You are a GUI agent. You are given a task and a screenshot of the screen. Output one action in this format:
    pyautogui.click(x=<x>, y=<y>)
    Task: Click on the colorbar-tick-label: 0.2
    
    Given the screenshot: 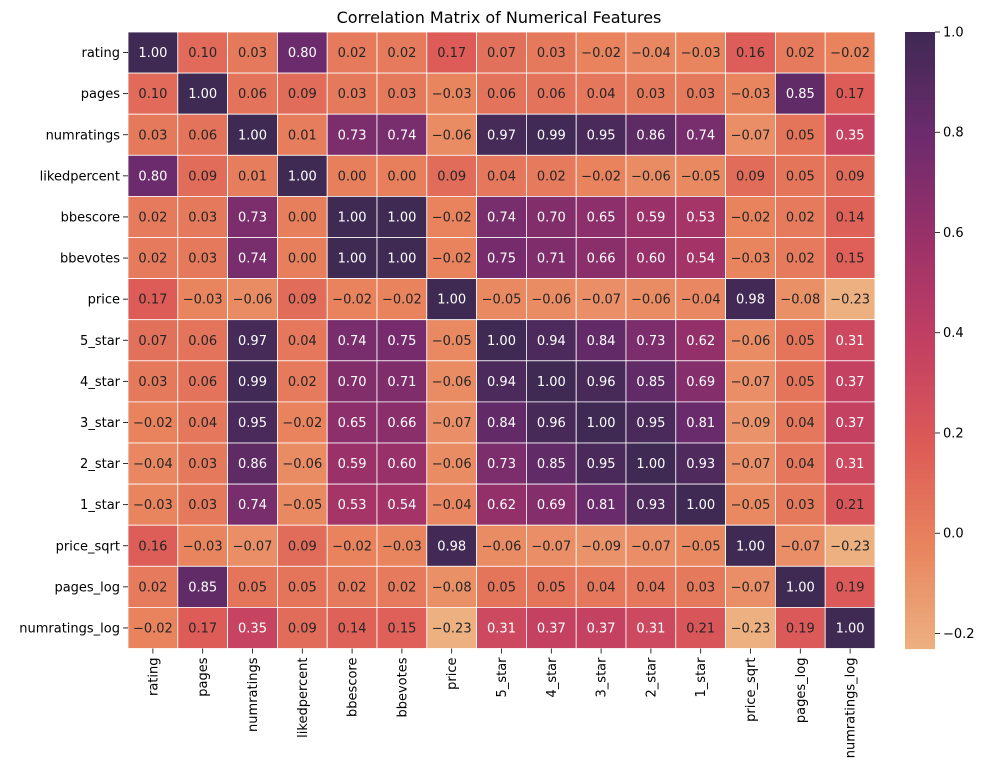 What is the action you would take?
    pyautogui.click(x=953, y=433)
    